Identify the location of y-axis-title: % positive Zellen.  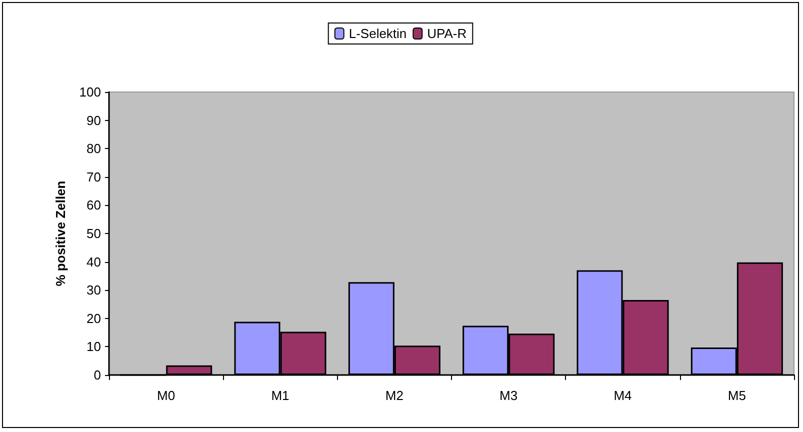
(60, 233).